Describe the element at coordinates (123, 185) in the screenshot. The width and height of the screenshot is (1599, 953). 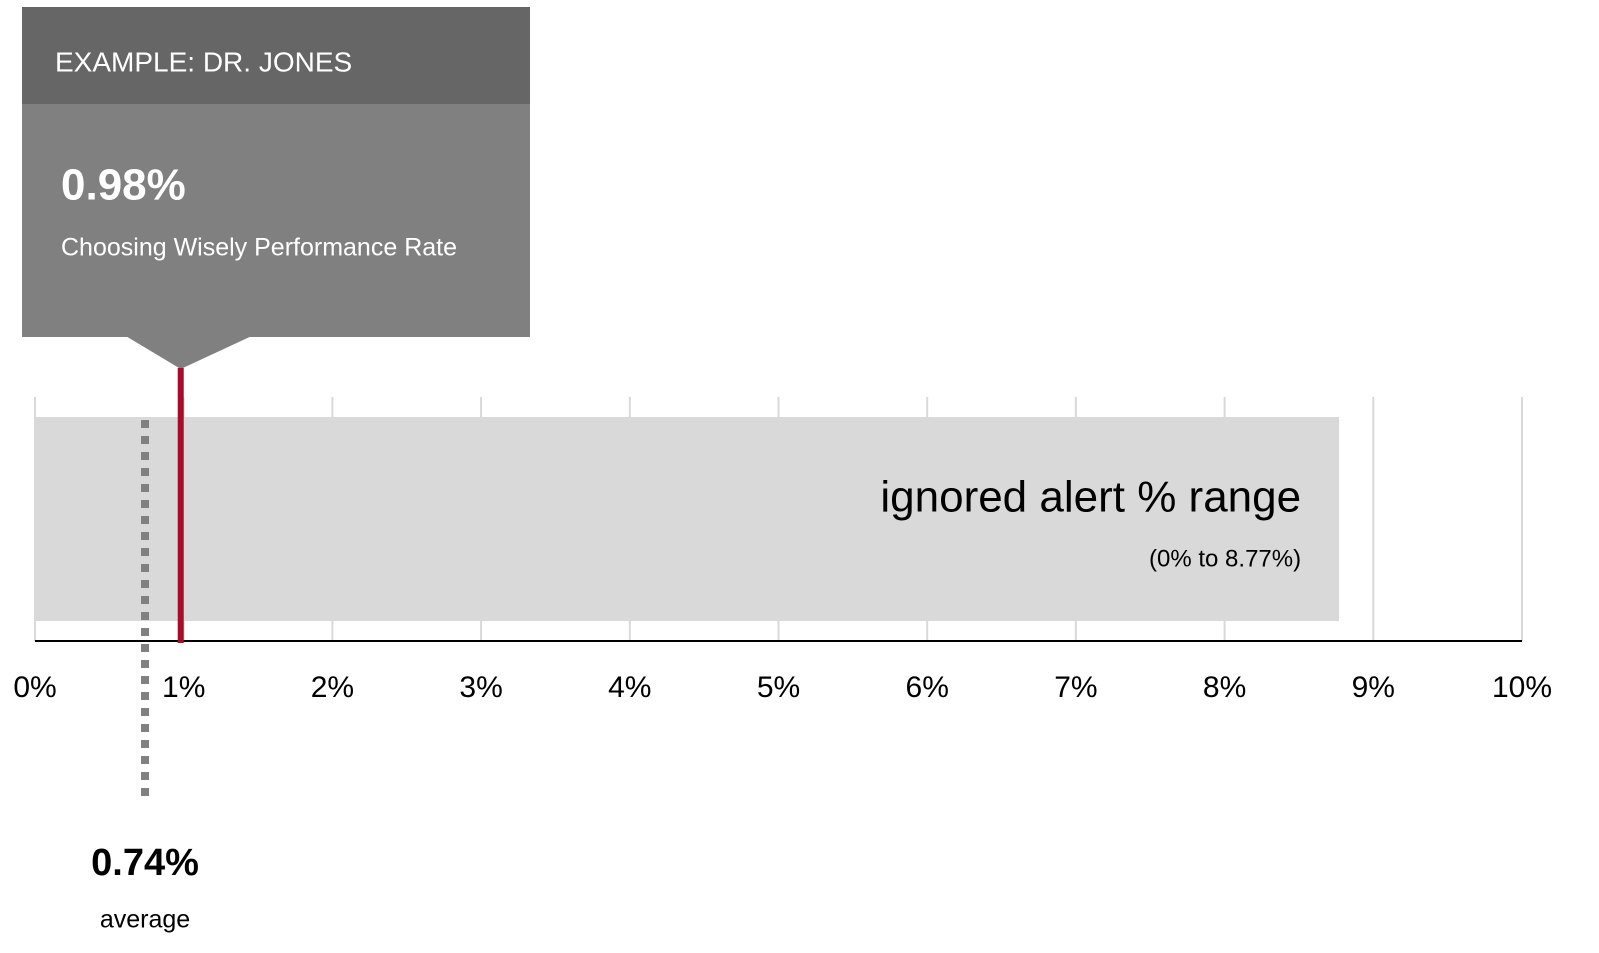
I see `marker-value-label: 0.98%` at that location.